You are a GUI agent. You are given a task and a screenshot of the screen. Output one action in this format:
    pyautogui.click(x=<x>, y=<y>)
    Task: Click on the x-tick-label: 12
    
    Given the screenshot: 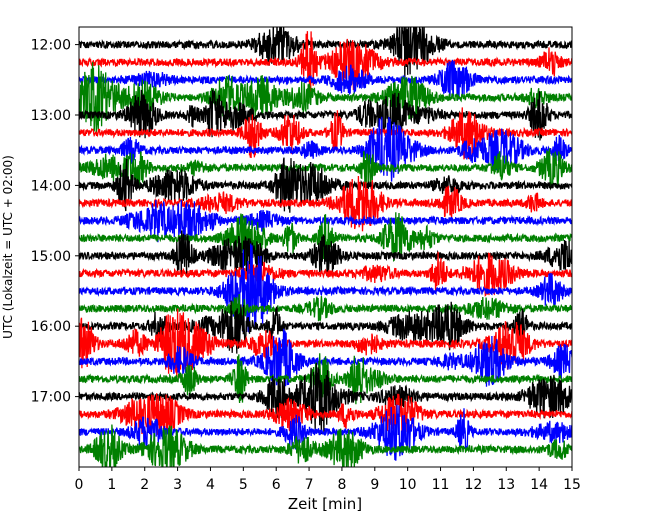 What is the action you would take?
    pyautogui.click(x=473, y=485)
    